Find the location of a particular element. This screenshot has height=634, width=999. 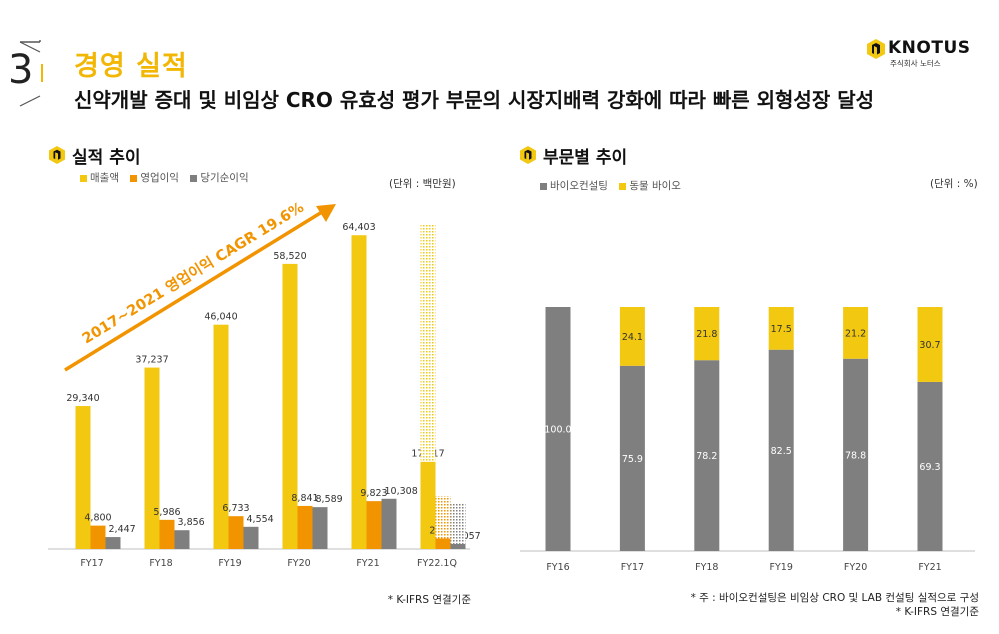

data-label-animal-bio-fy18: 21.8 is located at coordinates (706, 334).